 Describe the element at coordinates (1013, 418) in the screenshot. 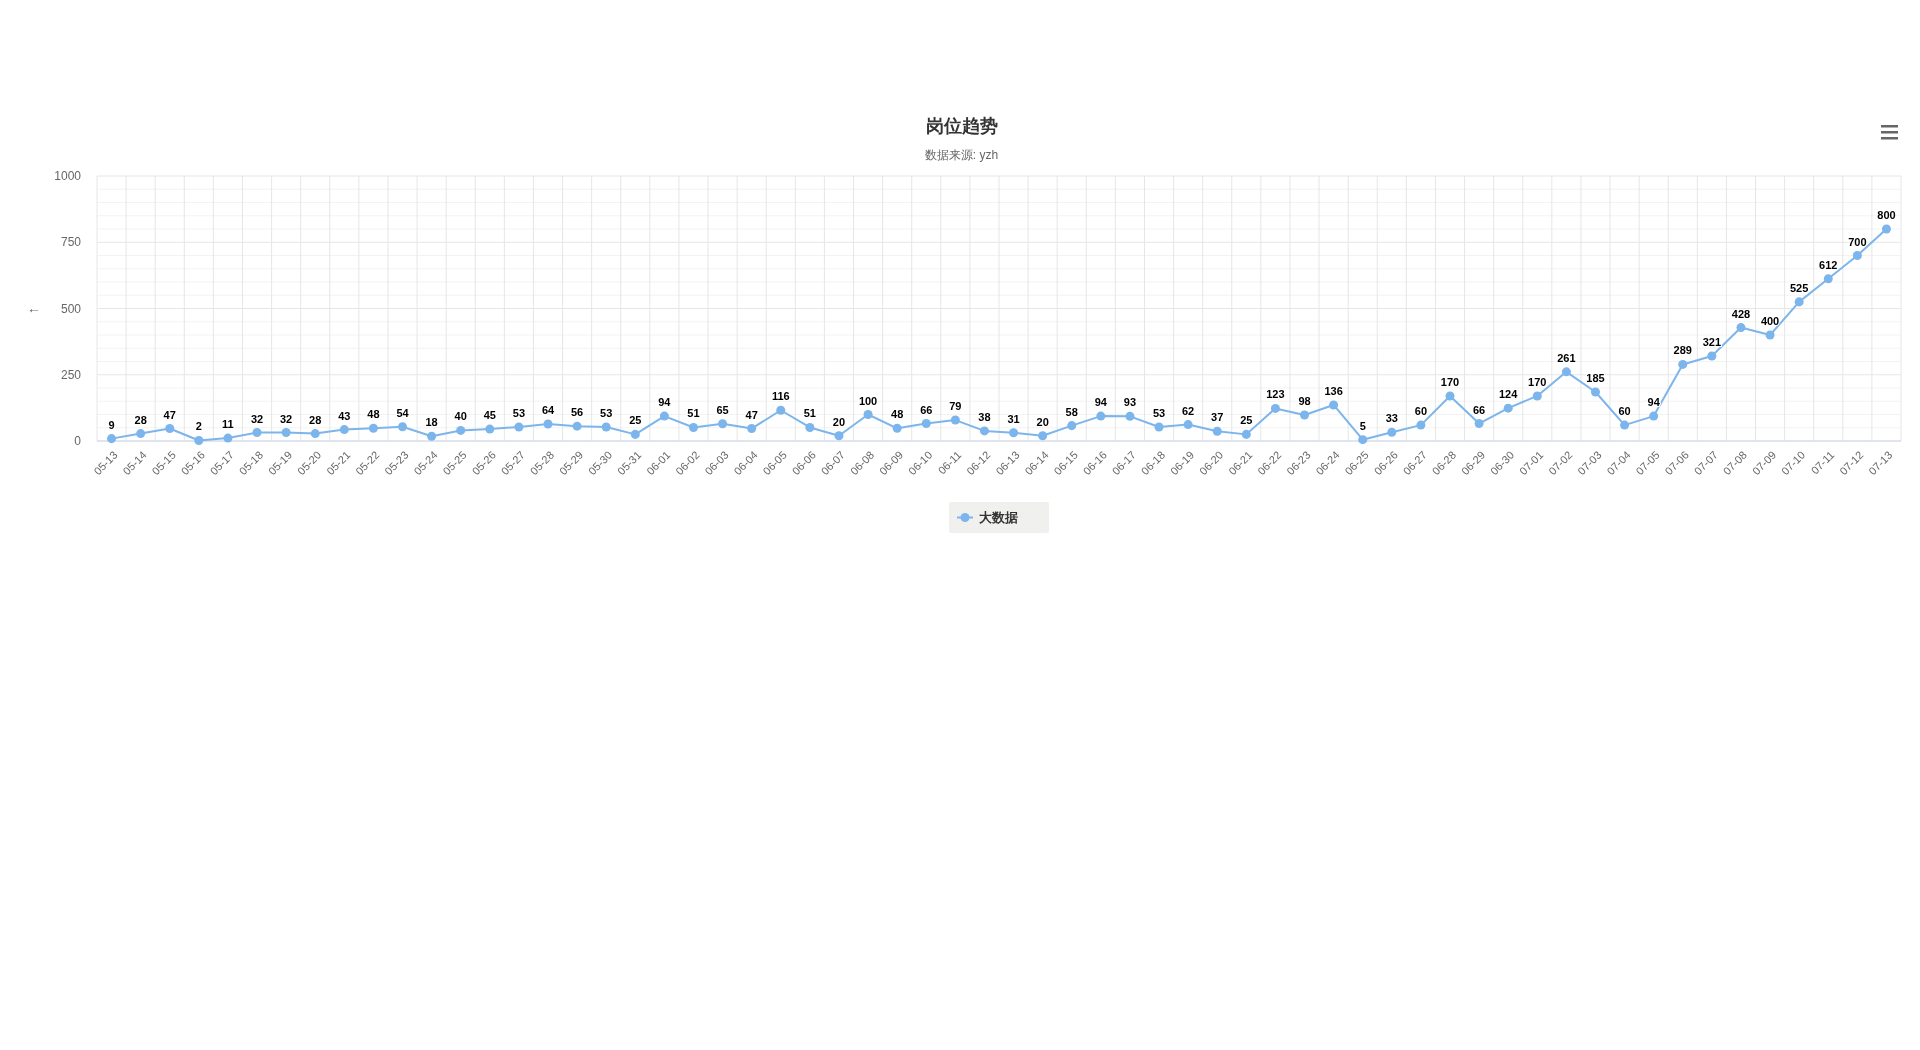

I see `data-label: 31` at that location.